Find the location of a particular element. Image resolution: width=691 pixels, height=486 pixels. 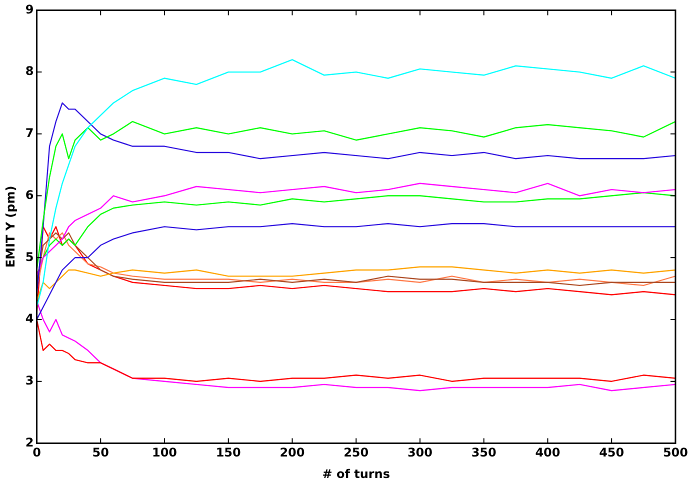

y-tick-label: 9 is located at coordinates (29, 9).